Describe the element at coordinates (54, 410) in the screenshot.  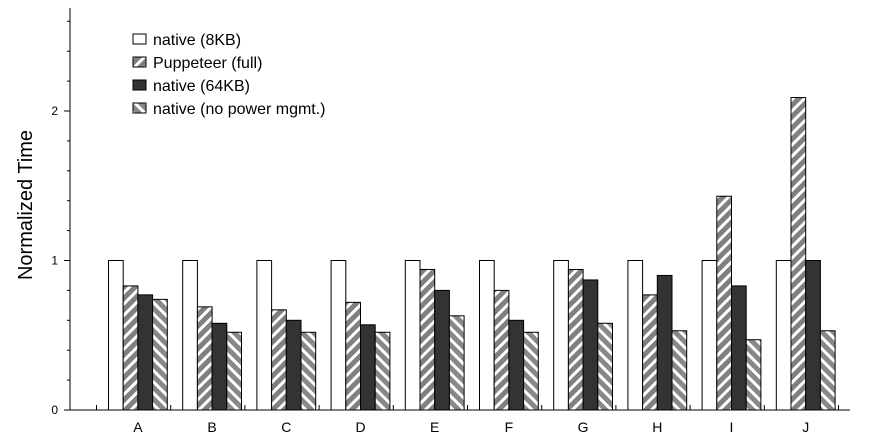
I see `y-tick-label: 0` at that location.